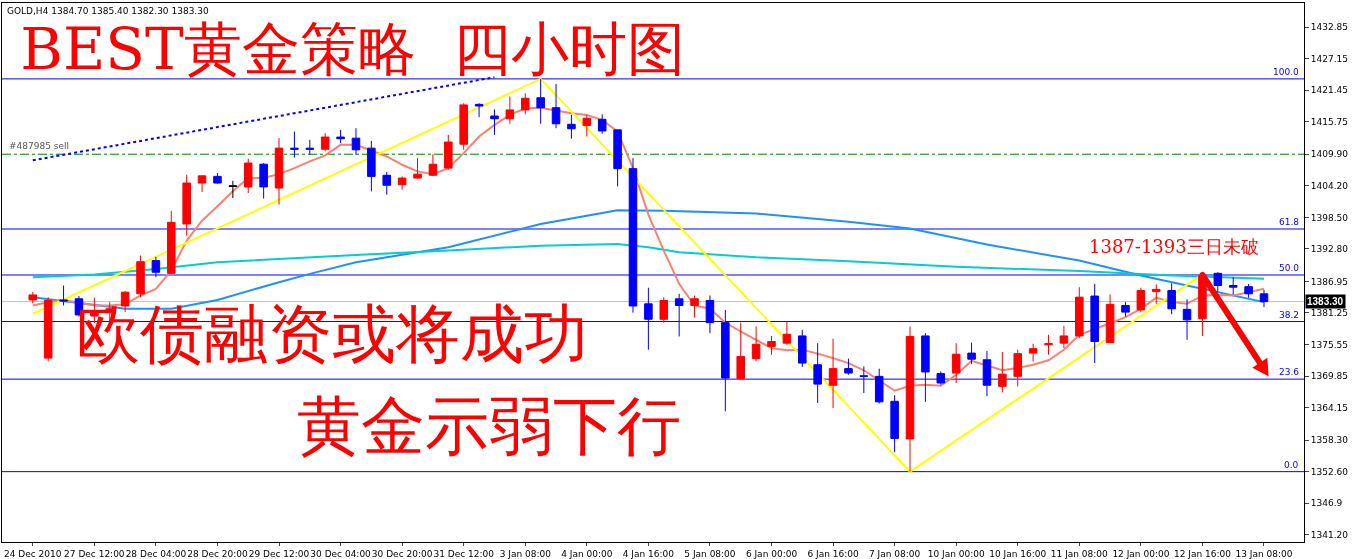 The image size is (1354, 559). What do you see at coordinates (1018, 553) in the screenshot?
I see `x-tick-label: 10 Jan 16:00` at bounding box center [1018, 553].